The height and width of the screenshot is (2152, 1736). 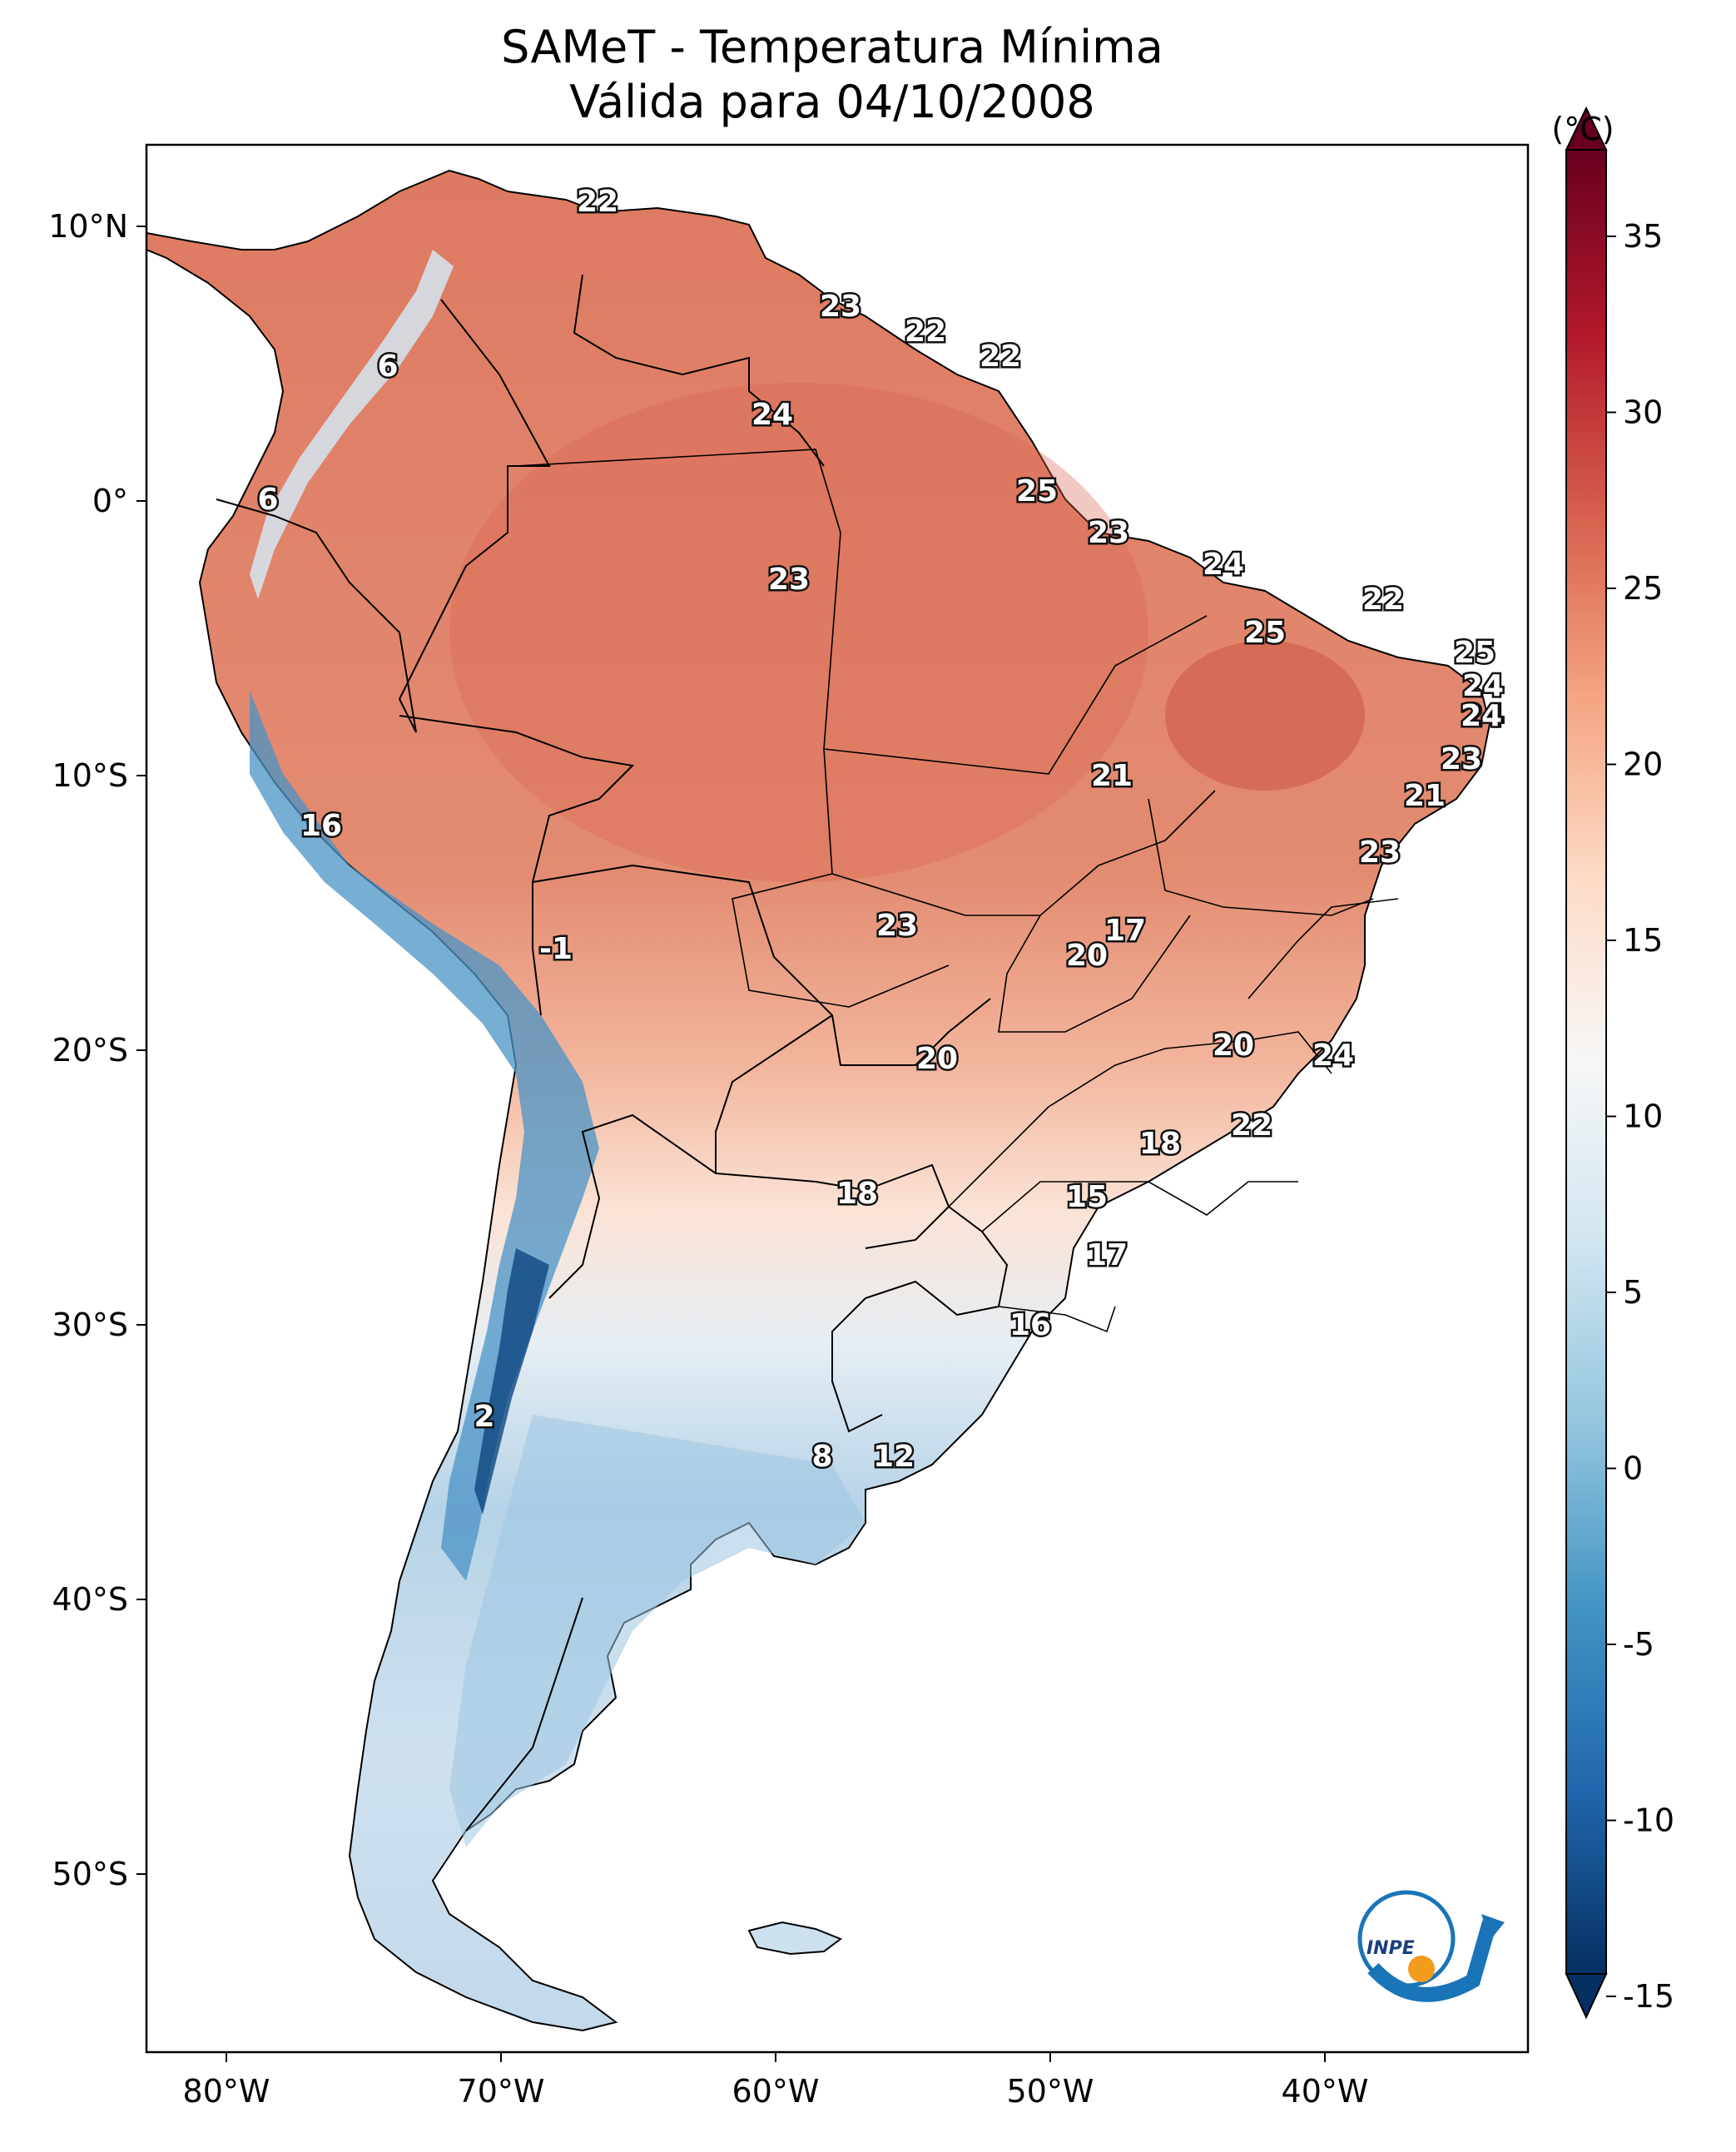 What do you see at coordinates (1265, 716) in the screenshot?
I see `hot-spot` at bounding box center [1265, 716].